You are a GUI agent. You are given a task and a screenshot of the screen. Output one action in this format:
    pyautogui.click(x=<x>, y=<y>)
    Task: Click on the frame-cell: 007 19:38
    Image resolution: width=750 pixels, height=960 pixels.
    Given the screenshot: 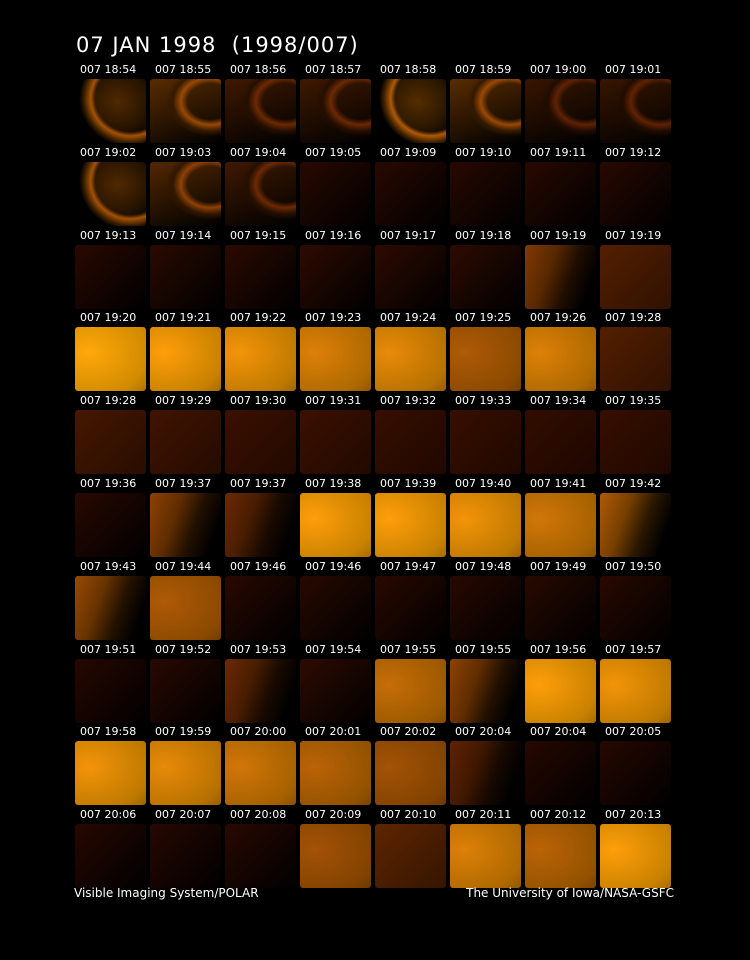 What is the action you would take?
    pyautogui.click(x=336, y=517)
    